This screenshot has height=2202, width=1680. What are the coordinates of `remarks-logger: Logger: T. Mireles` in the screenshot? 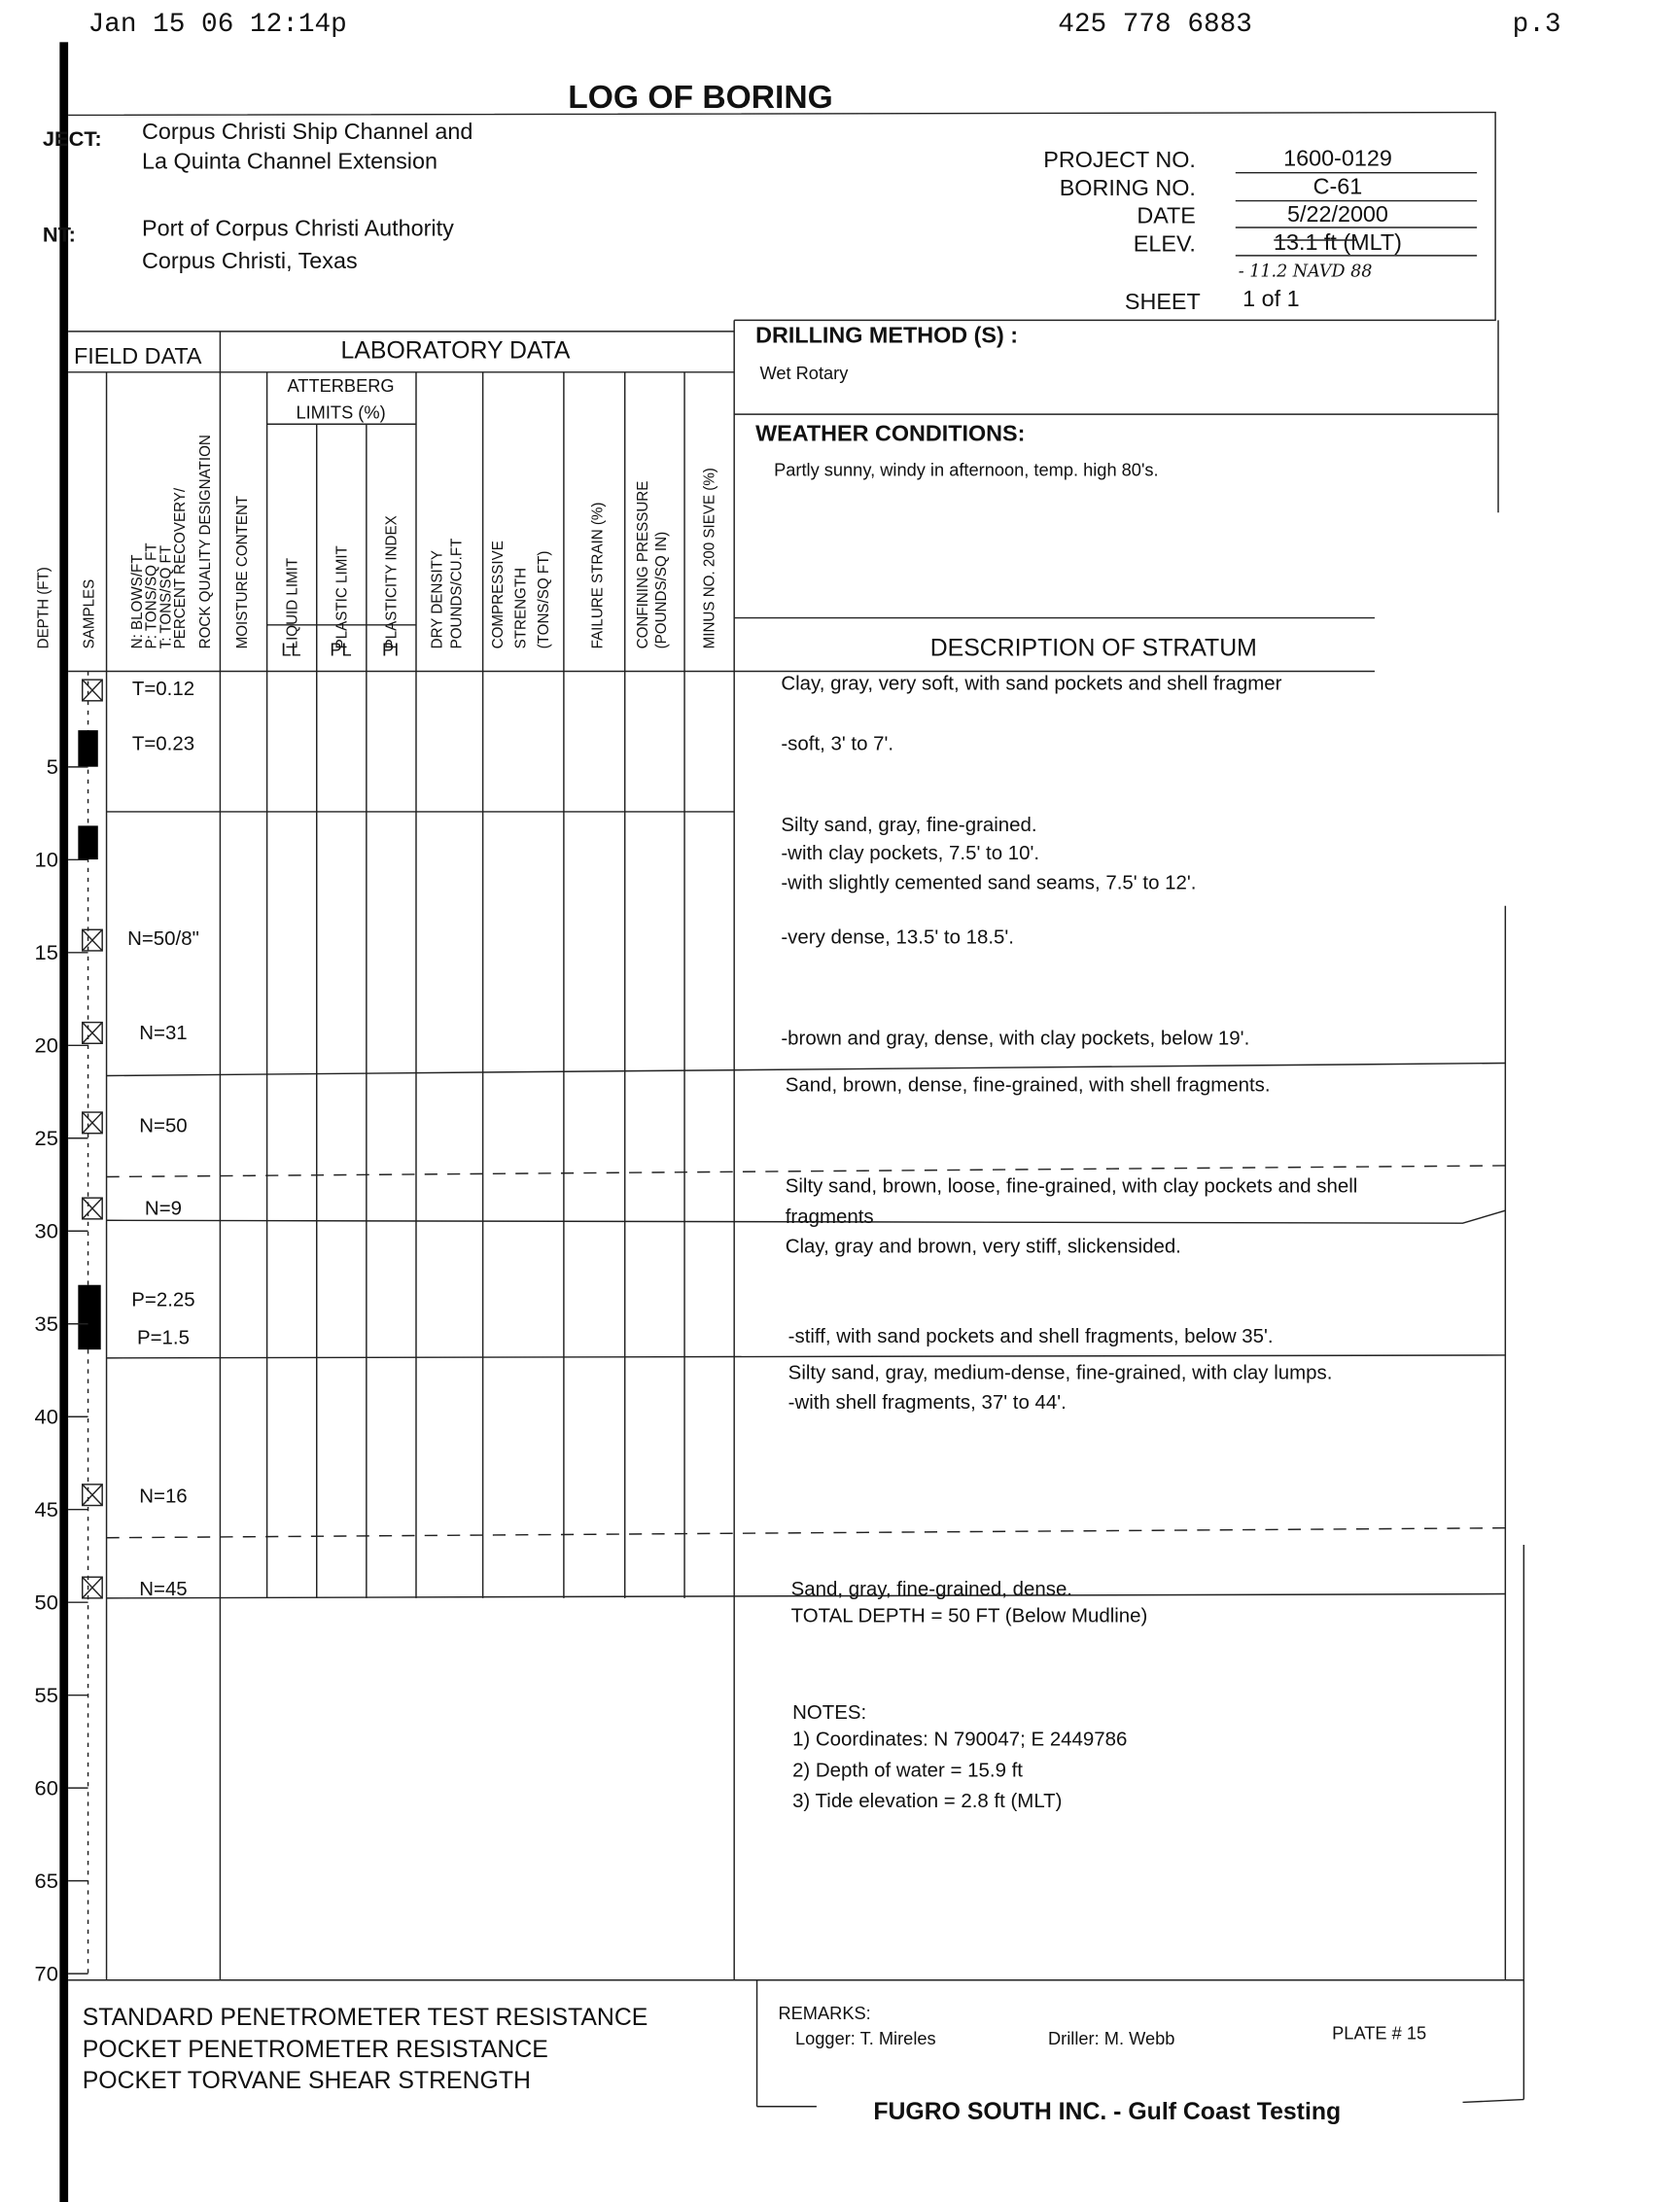 It's located at (865, 2038).